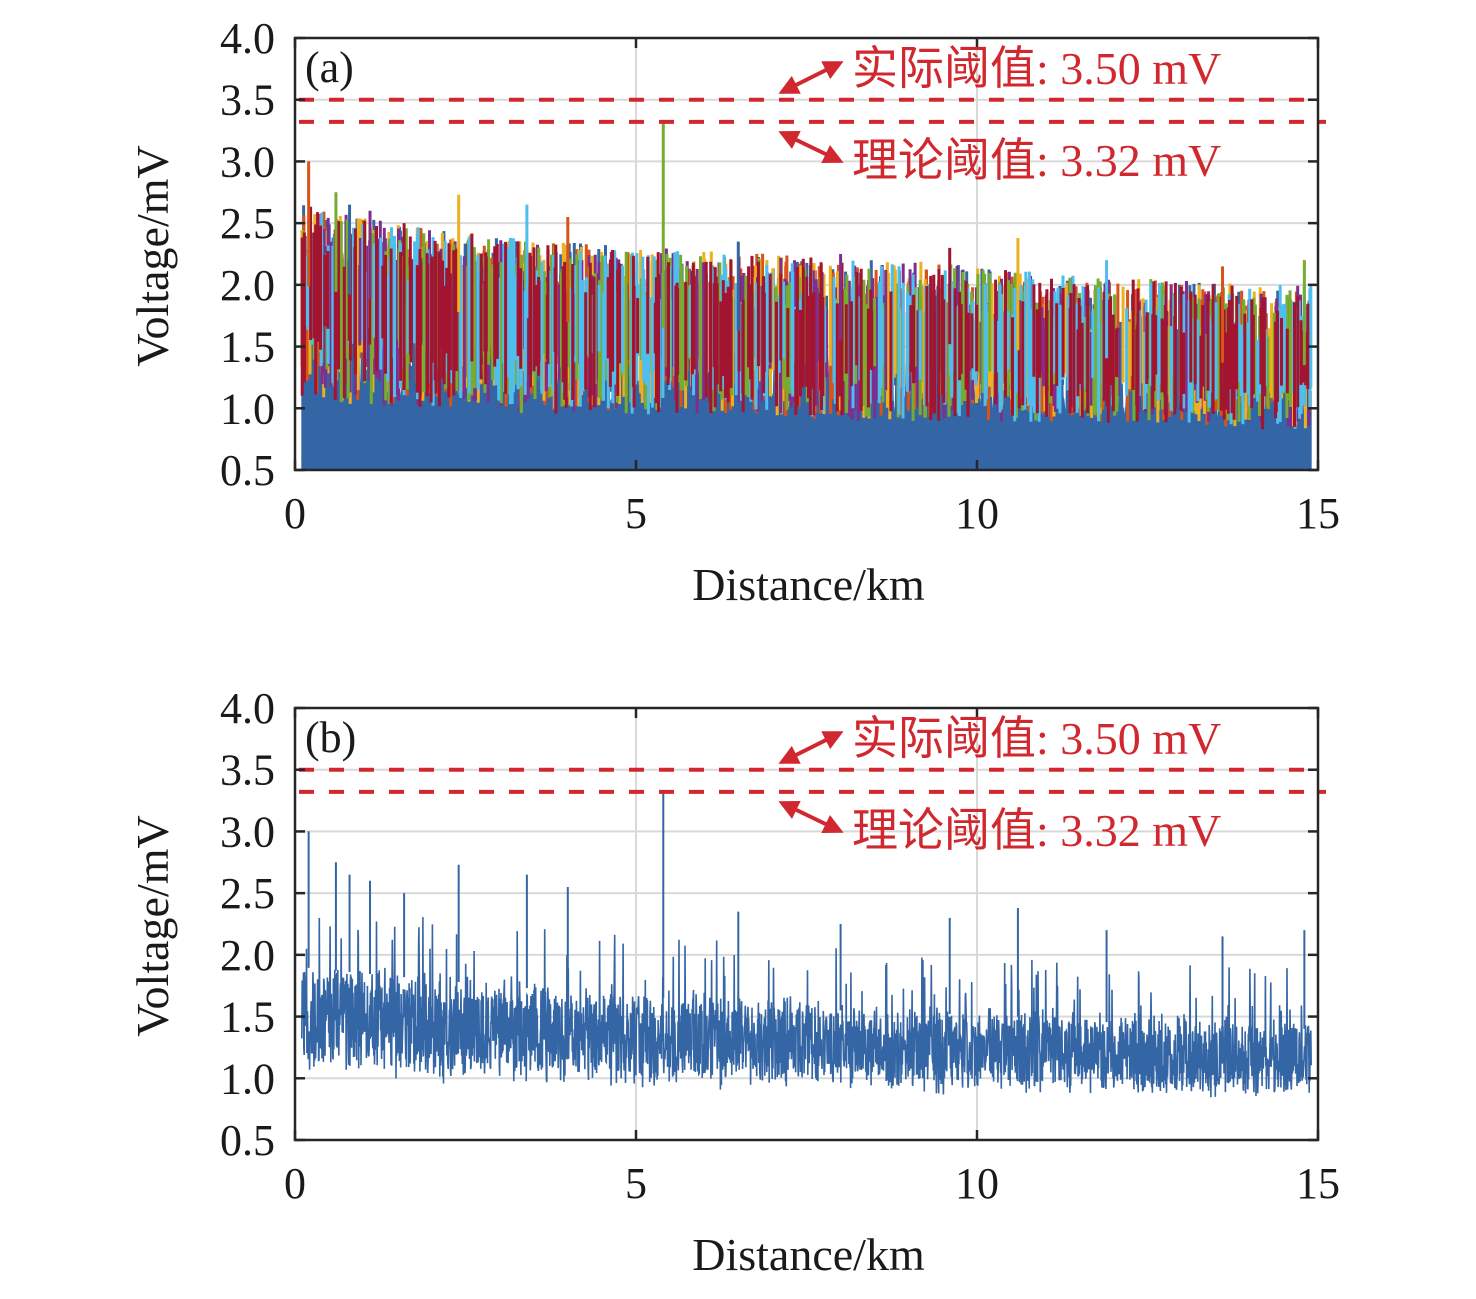 Image resolution: width=1476 pixels, height=1299 pixels. What do you see at coordinates (330, 737) in the screenshot?
I see `panel-label: (b)` at bounding box center [330, 737].